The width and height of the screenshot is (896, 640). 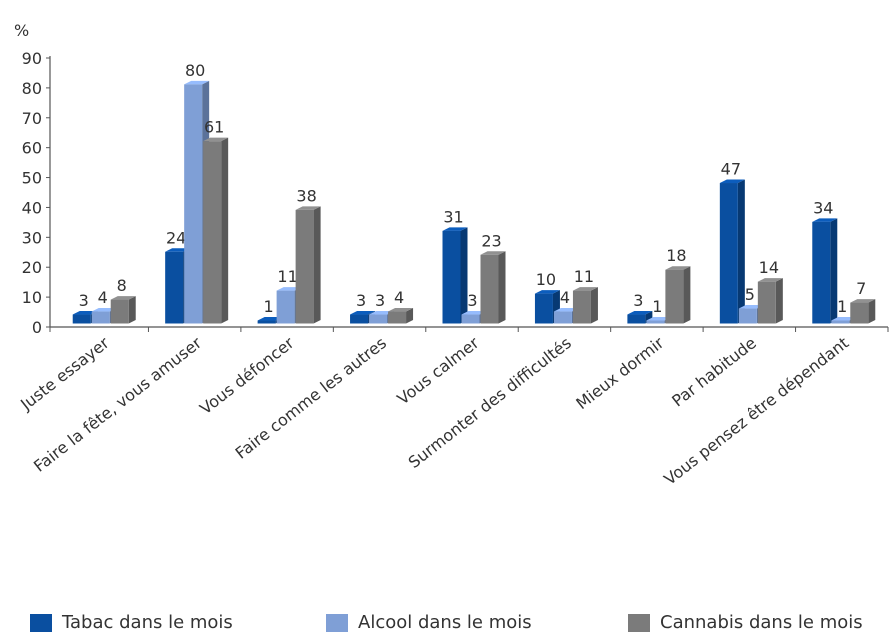 I want to click on legend-item: Cannabis dans le mois, so click(x=745, y=622).